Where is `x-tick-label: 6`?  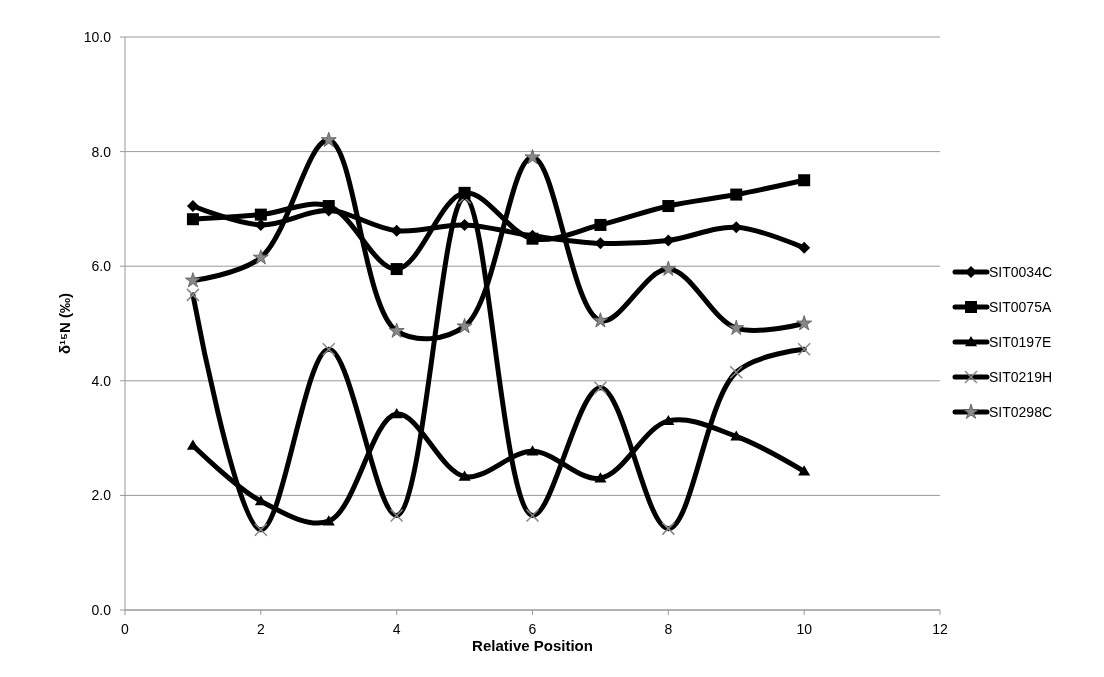
x-tick-label: 6 is located at coordinates (532, 629).